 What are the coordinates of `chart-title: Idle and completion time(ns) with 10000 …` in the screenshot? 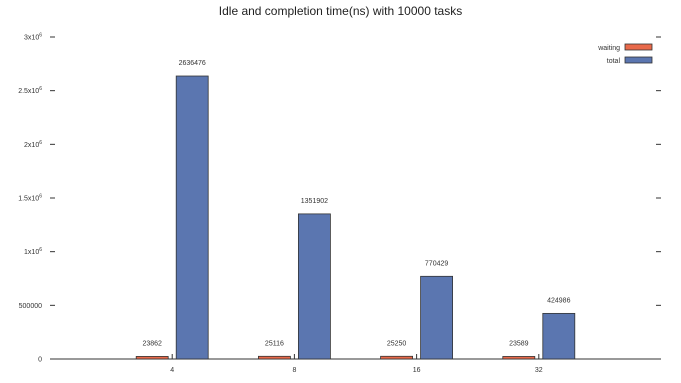 It's located at (340, 11).